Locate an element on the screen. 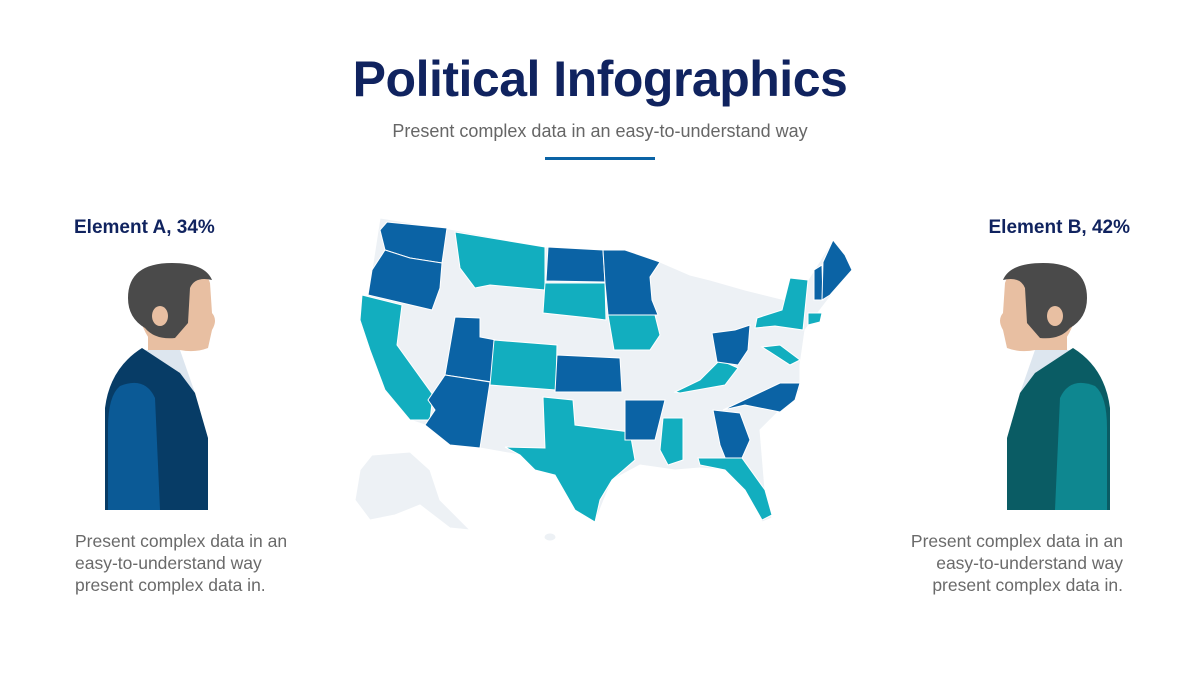 This screenshot has width=1200, height=675. state-az is located at coordinates (457, 411).